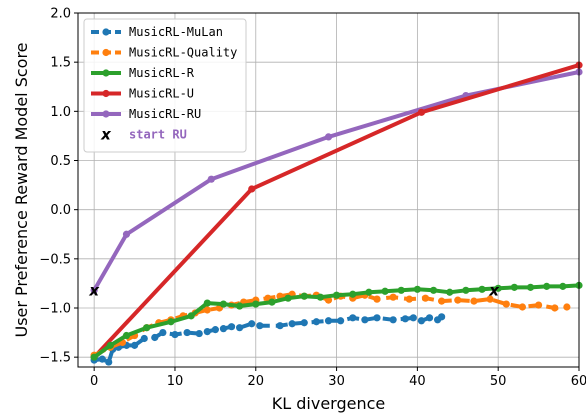  I want to click on y-tick-label: −1.0, so click(55, 309).